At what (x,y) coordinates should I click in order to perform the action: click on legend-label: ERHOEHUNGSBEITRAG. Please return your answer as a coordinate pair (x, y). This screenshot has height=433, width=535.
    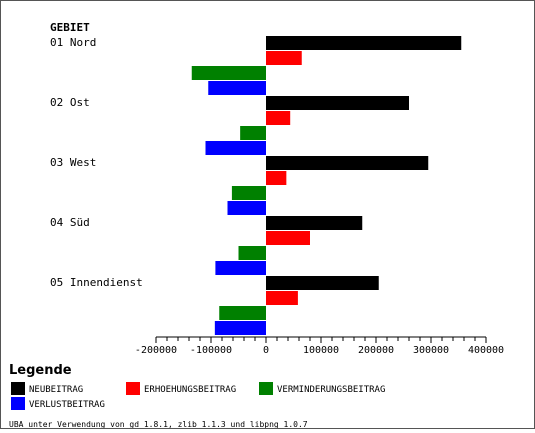
    Looking at the image, I should click on (190, 390).